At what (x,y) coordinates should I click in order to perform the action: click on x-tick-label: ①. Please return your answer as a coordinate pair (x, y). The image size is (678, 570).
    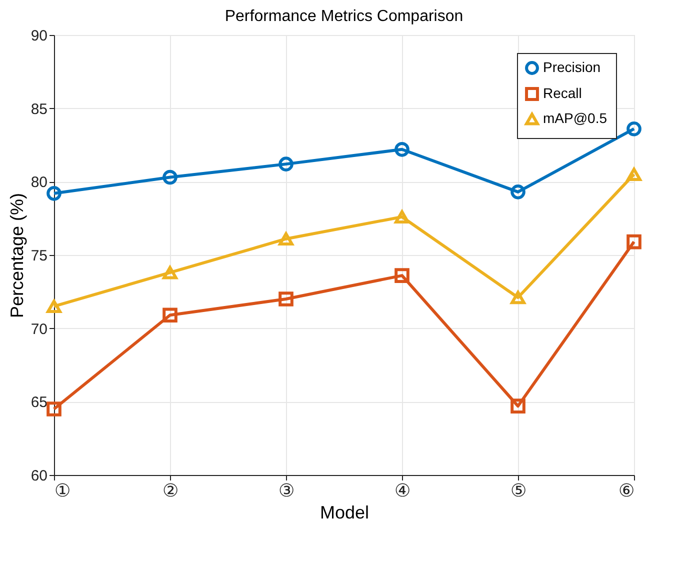
    Looking at the image, I should click on (62, 491).